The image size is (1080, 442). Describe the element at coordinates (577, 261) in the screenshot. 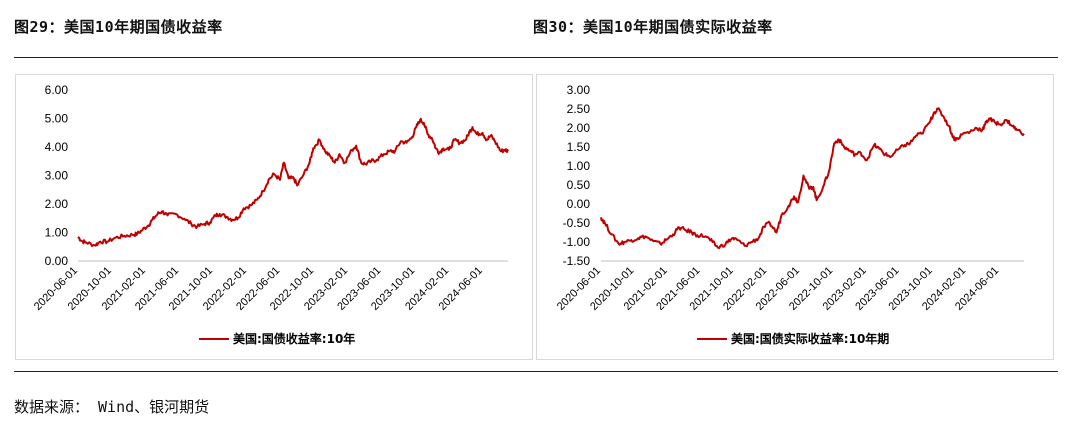

I see `y-tick-label: -1.50` at that location.